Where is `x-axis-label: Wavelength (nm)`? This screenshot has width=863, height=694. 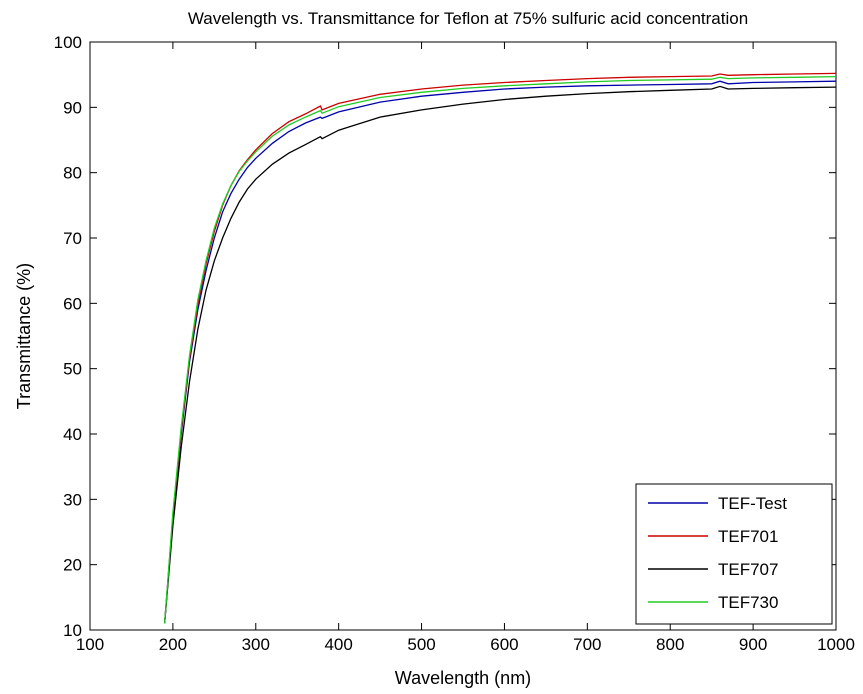
x-axis-label: Wavelength (nm) is located at coordinates (463, 678).